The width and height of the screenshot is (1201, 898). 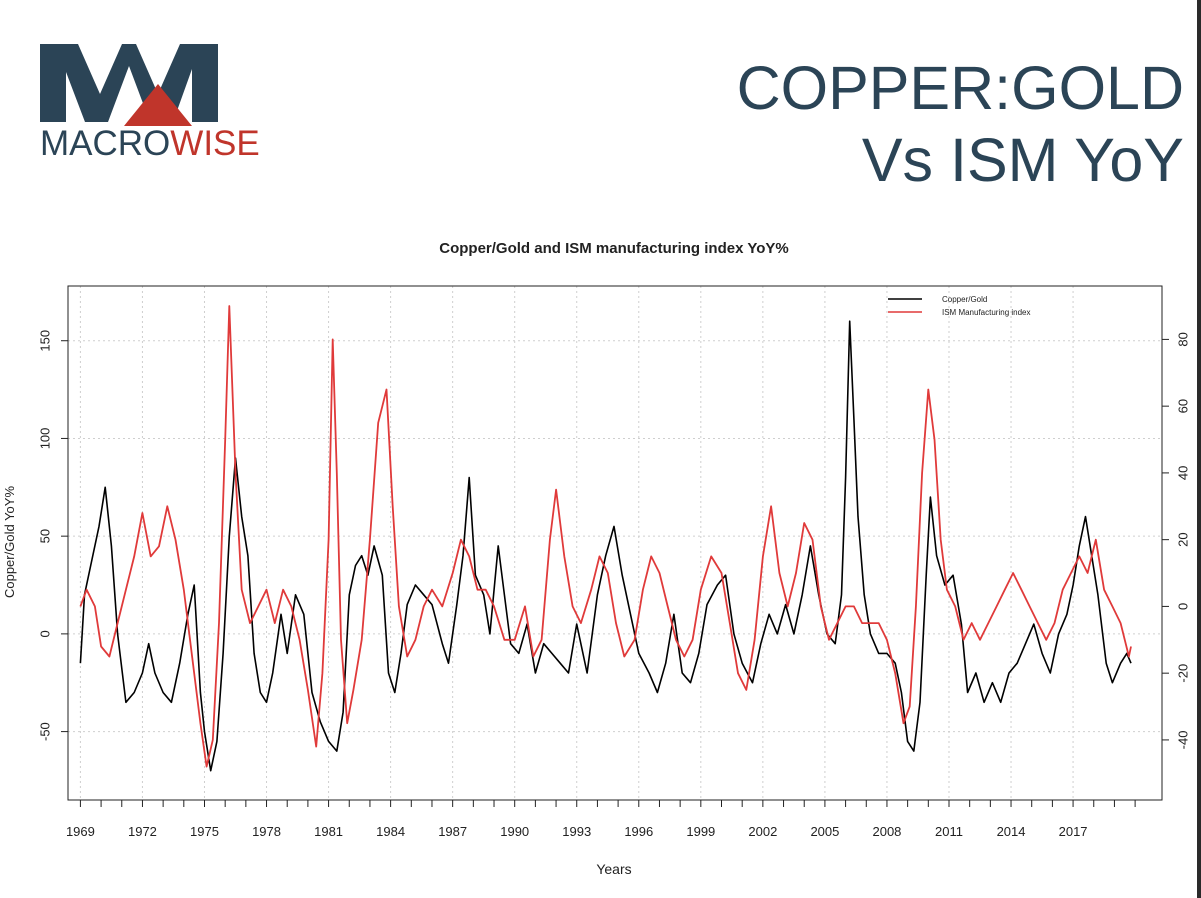 What do you see at coordinates (1182, 606) in the screenshot?
I see `right-y-tick-label: 0` at bounding box center [1182, 606].